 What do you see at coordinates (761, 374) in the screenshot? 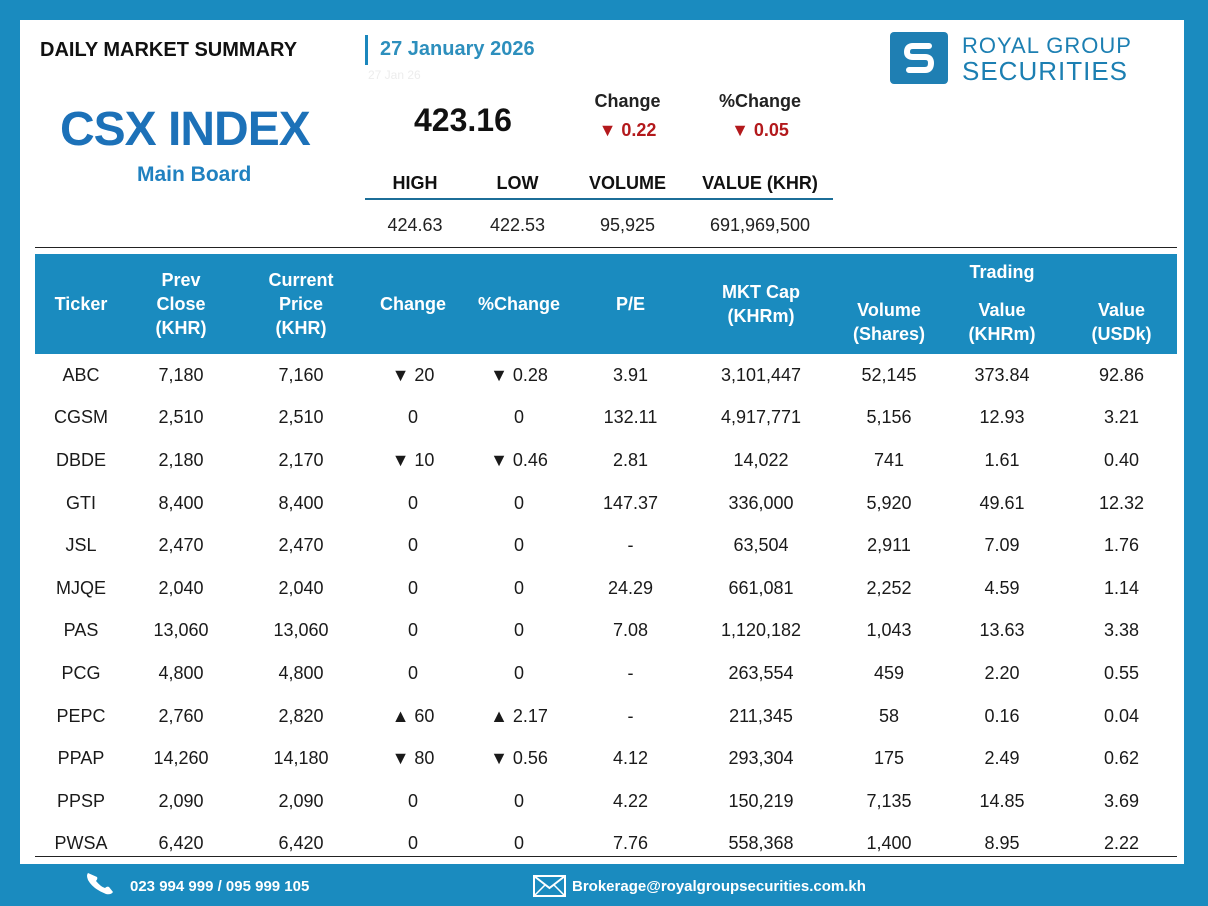
I see `cell-mkt-cap: 3,101,447` at bounding box center [761, 374].